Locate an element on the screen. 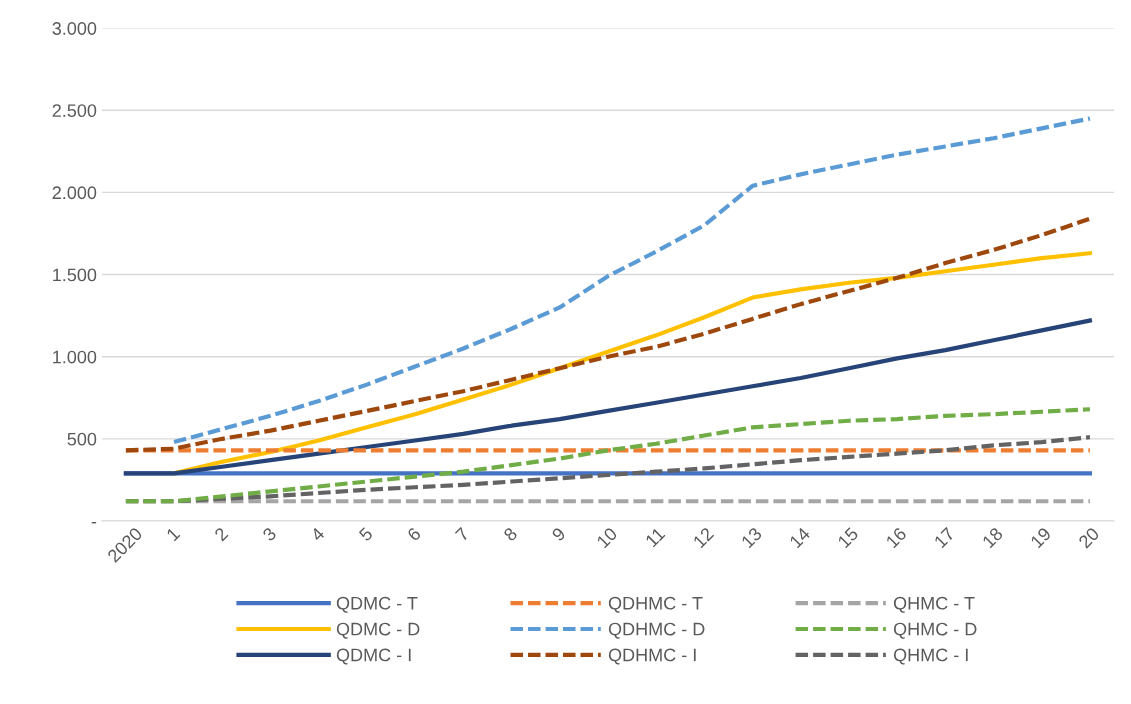 The height and width of the screenshot is (704, 1131). x-tick-label: 14 is located at coordinates (800, 537).